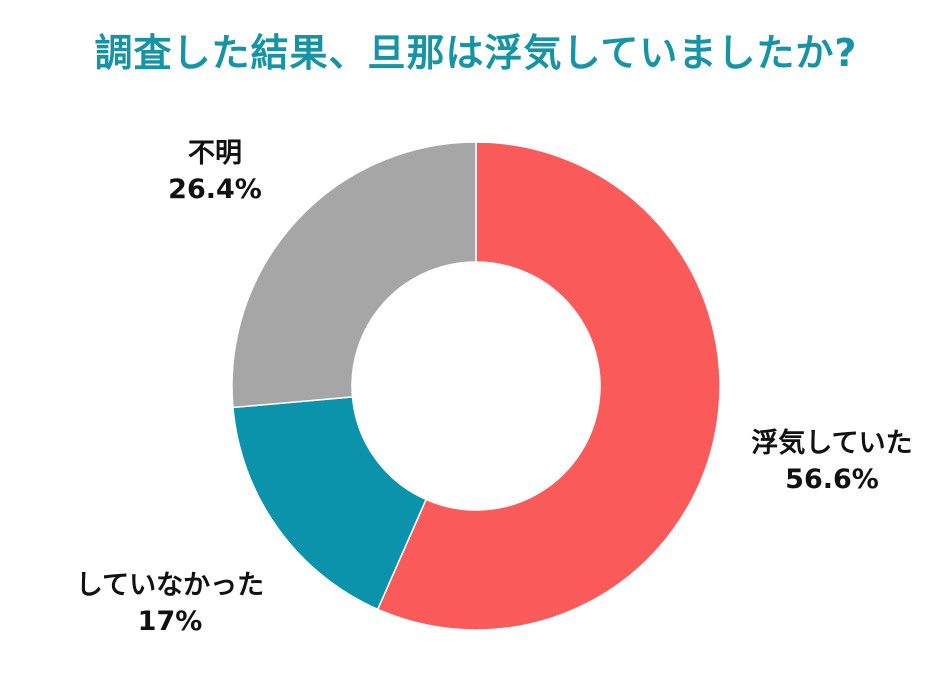 The width and height of the screenshot is (952, 685). I want to click on slice-label-not-cheated-value: 17%, so click(170, 621).